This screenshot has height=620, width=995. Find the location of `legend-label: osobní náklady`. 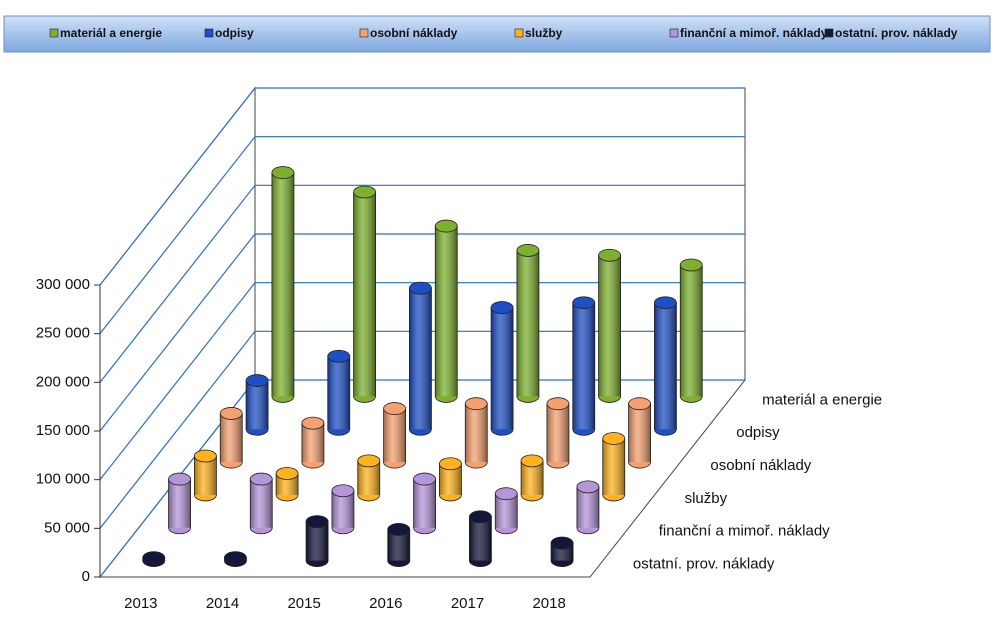

legend-label: osobní náklady is located at coordinates (414, 33).